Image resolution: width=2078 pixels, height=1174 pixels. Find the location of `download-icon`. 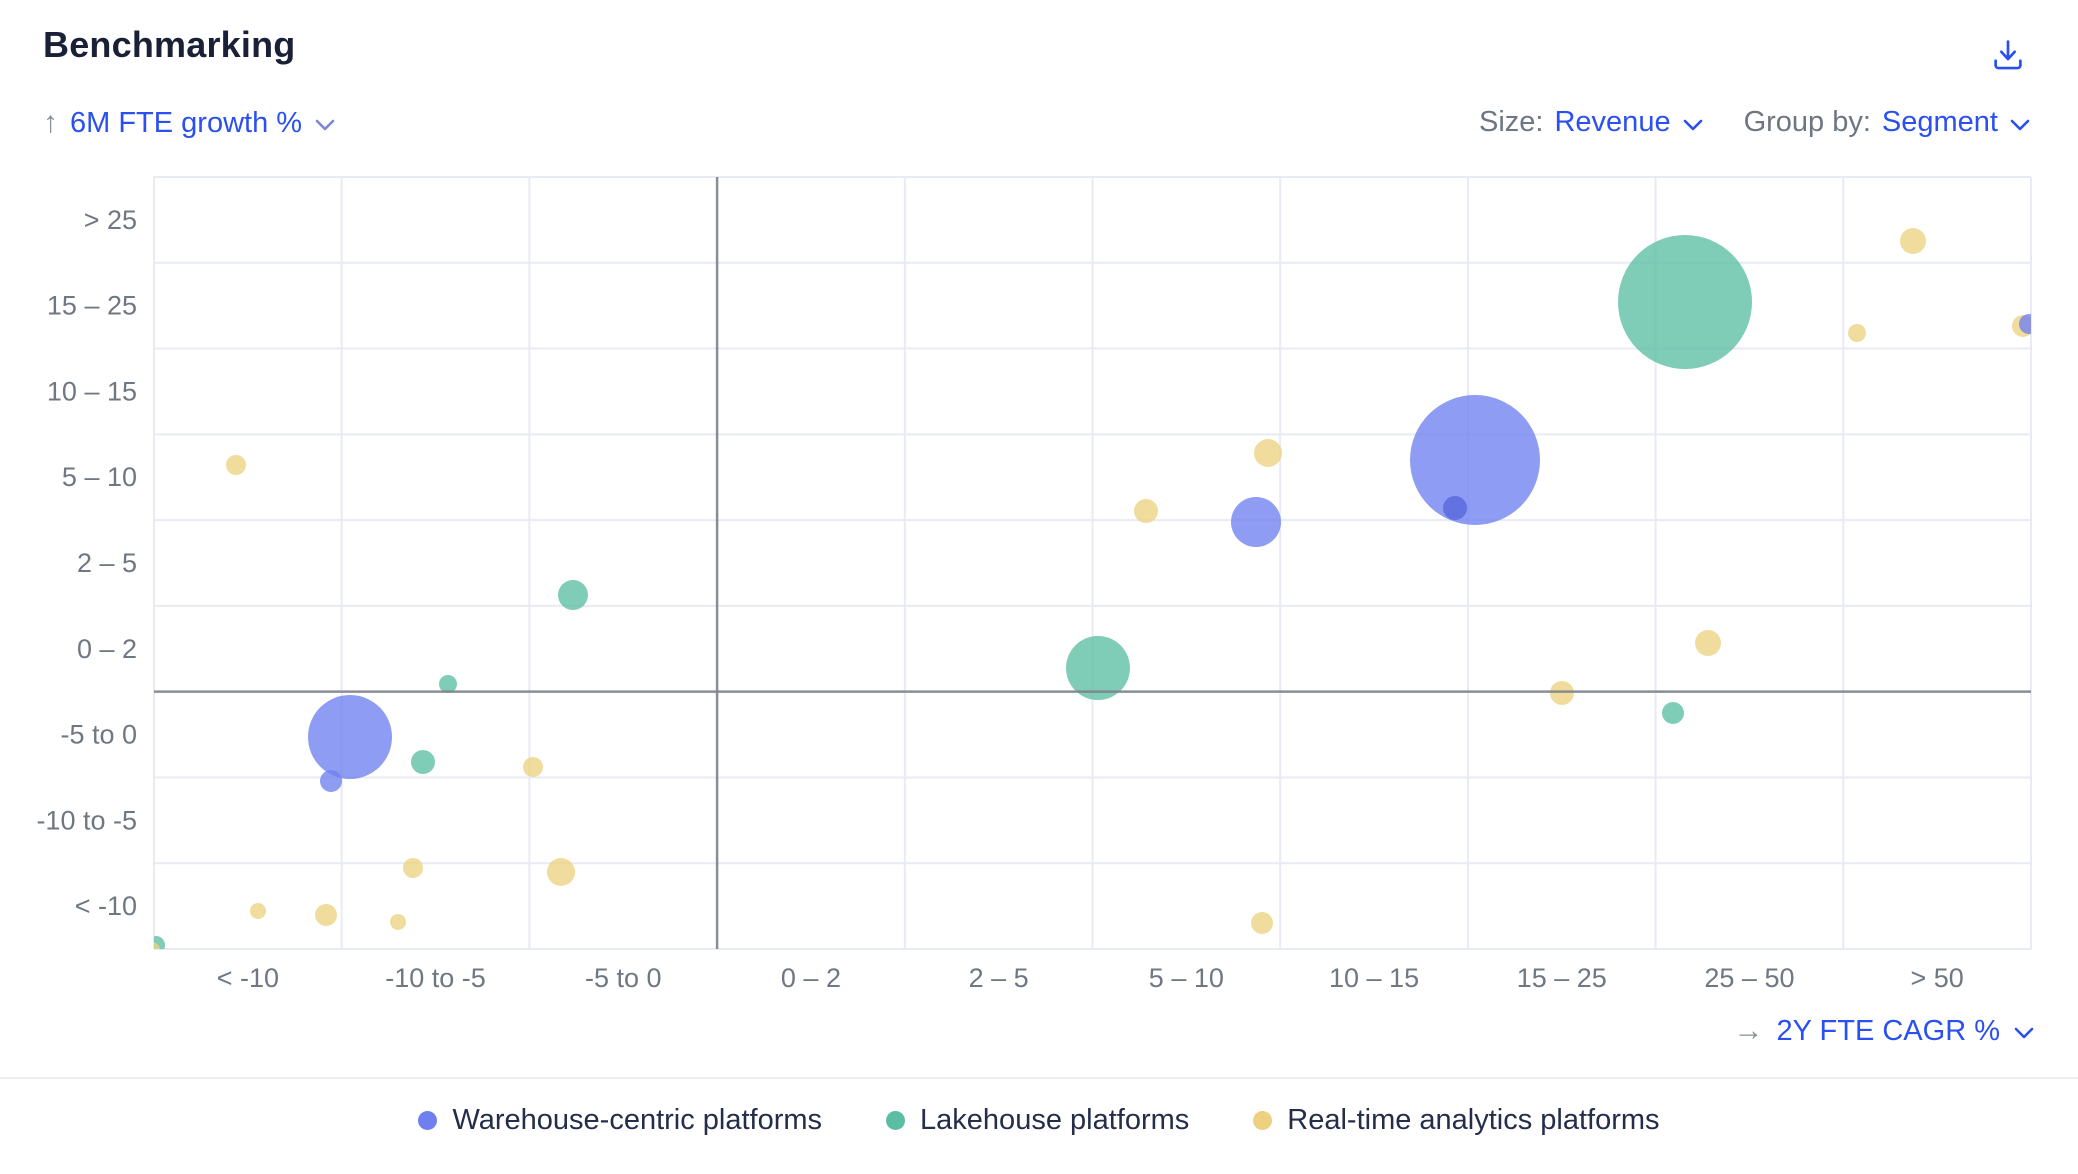

download-icon is located at coordinates (2008, 55).